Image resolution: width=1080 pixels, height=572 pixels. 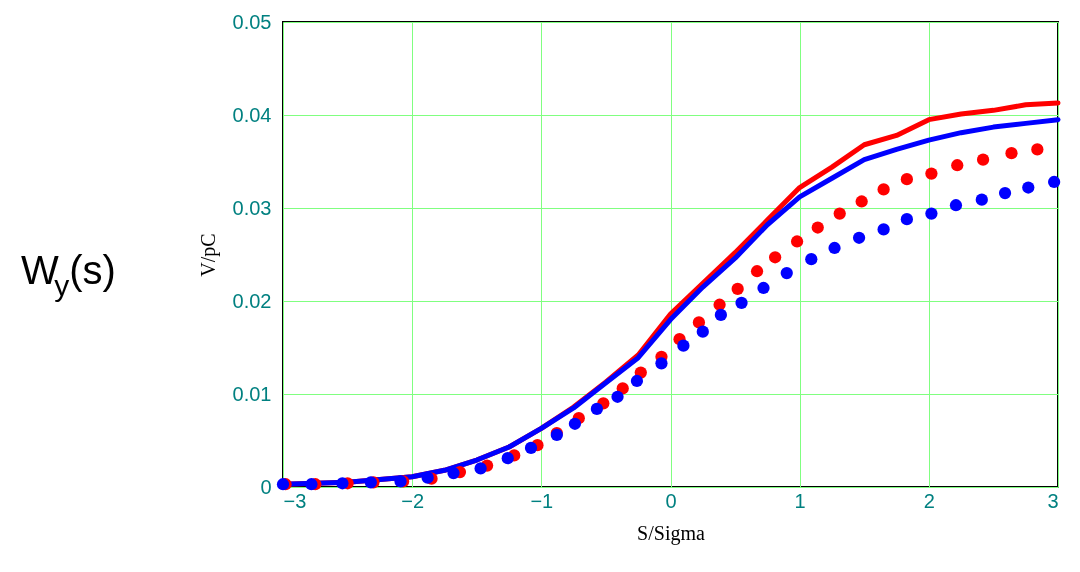 What do you see at coordinates (671, 533) in the screenshot?
I see `x-axis-title: S/Sigma` at bounding box center [671, 533].